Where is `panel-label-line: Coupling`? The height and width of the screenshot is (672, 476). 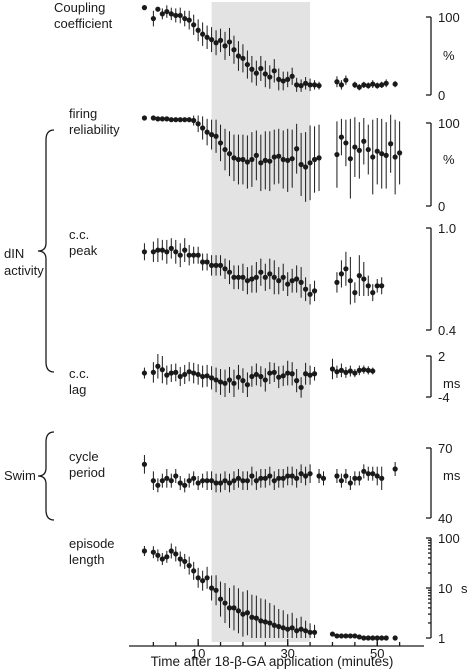
panel-label-line: Coupling is located at coordinates (79, 7).